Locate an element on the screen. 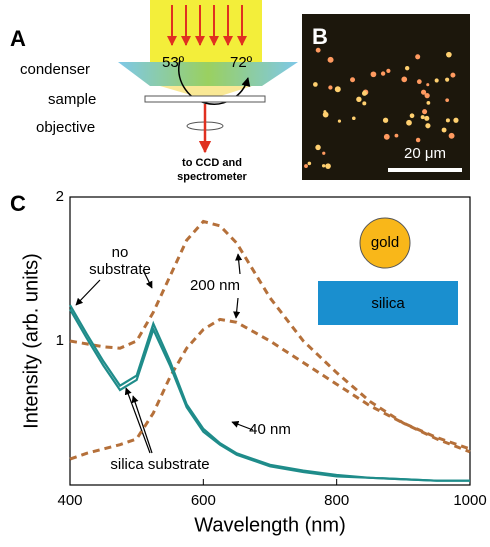 The image size is (490, 547). inset-label: silica is located at coordinates (388, 303).